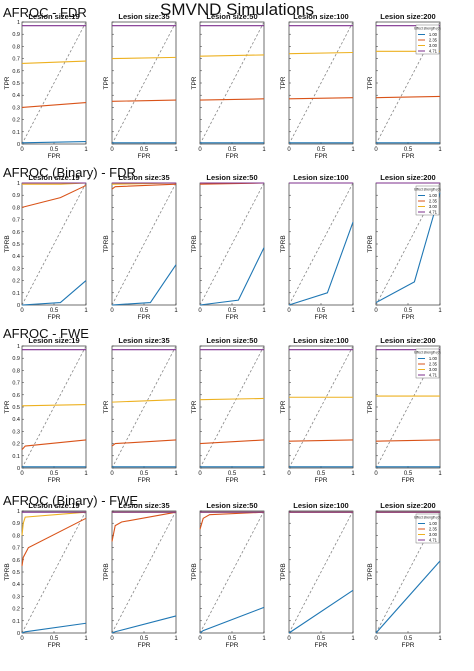 The width and height of the screenshot is (474, 671). What do you see at coordinates (228, 575) in the screenshot?
I see `panel-3: Lesion size:50 0 0.5 1 FPR TPRB` at bounding box center [228, 575].